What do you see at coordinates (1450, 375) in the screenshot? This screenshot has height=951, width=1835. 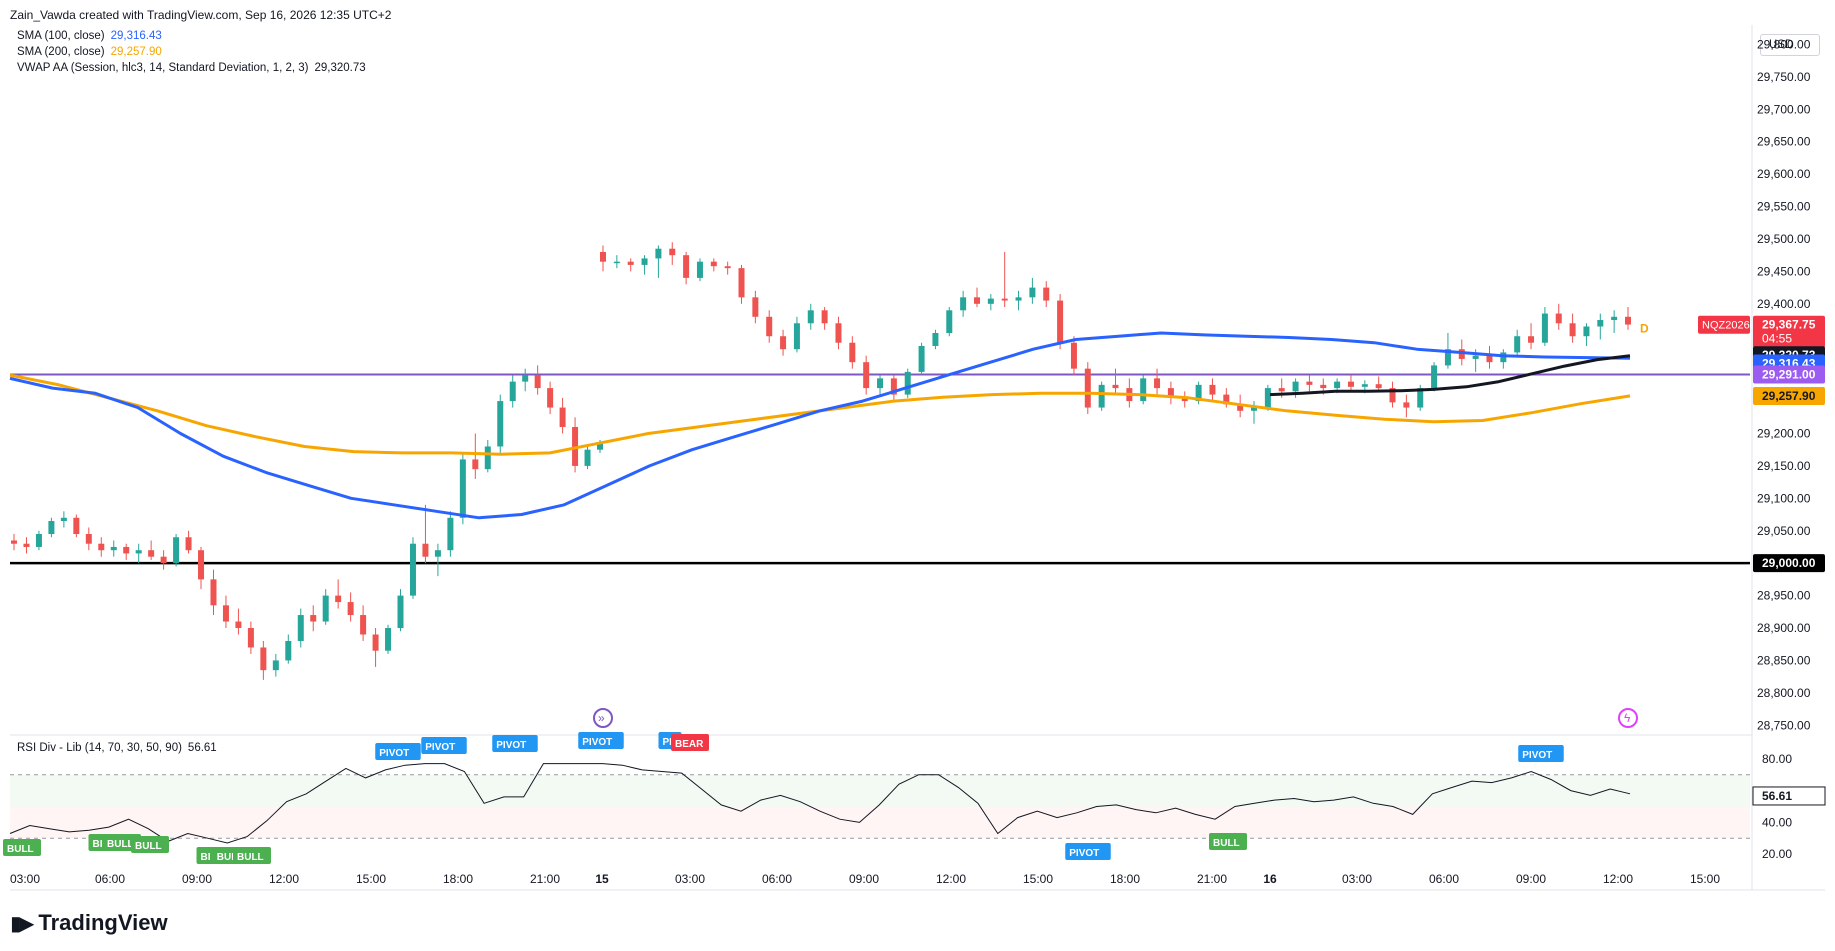 I see `vwap-line` at bounding box center [1450, 375].